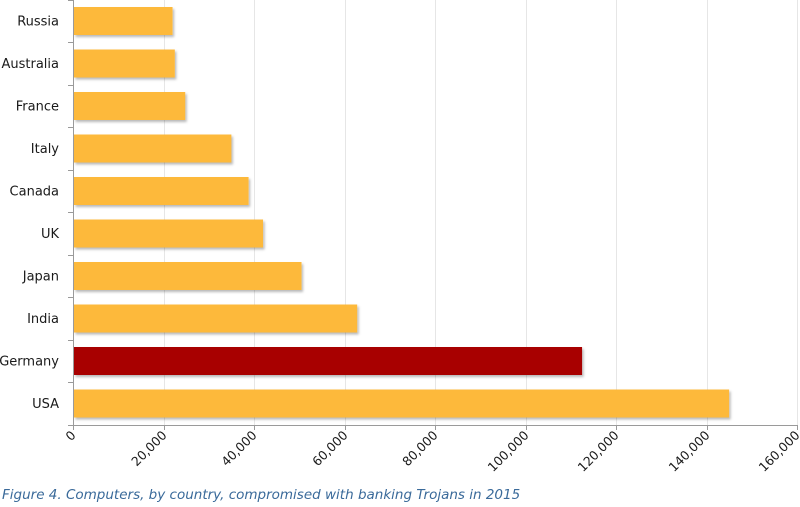  Describe the element at coordinates (402, 403) in the screenshot. I see `bar-usa` at that location.